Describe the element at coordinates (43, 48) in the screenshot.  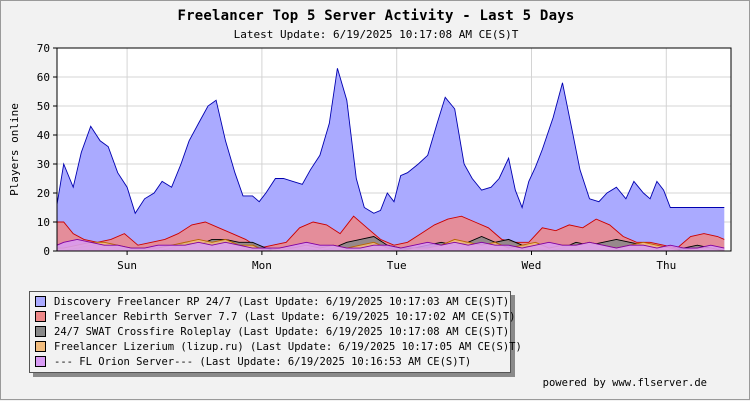
I see `y-tick-label: 70` at that location.